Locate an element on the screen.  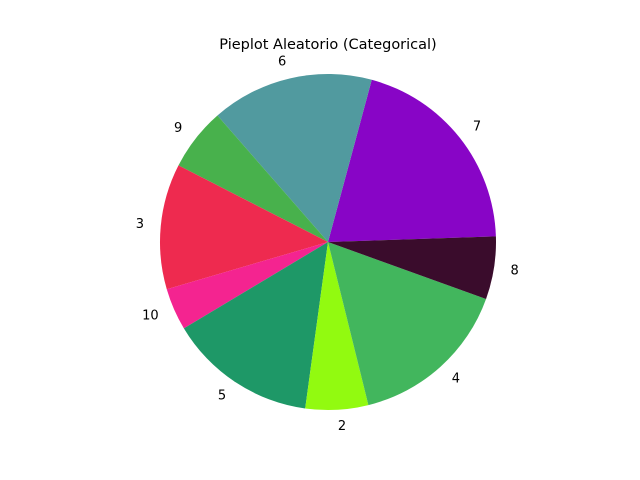
pie-label-6: 6 is located at coordinates (282, 61).